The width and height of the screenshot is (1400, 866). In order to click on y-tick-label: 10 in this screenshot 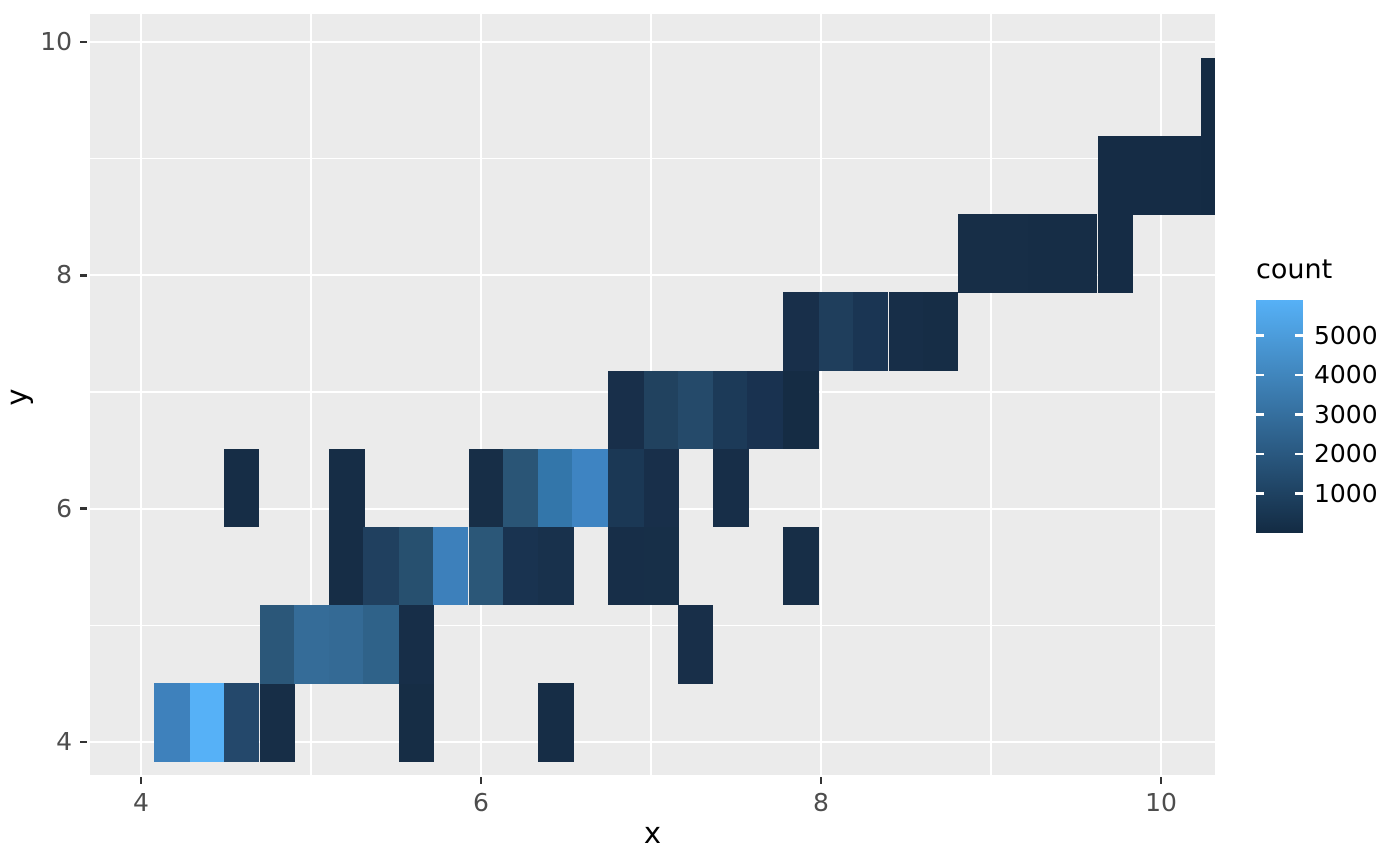, I will do `click(56, 41)`.